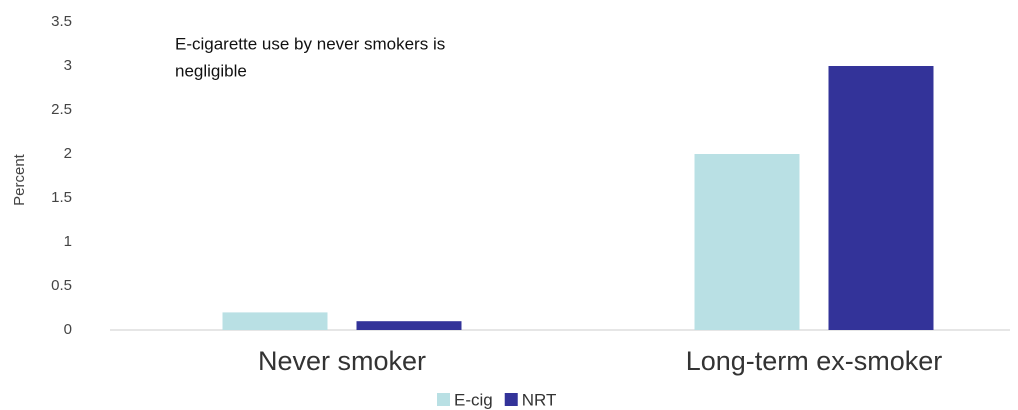  What do you see at coordinates (68, 329) in the screenshot?
I see `y-tick-label: 0` at bounding box center [68, 329].